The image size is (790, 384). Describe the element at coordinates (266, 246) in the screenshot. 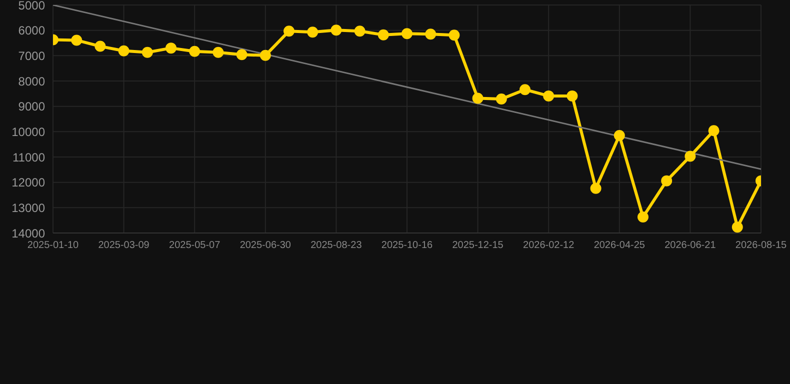

I see `x-tick-label: 2025-06-30` at that location.